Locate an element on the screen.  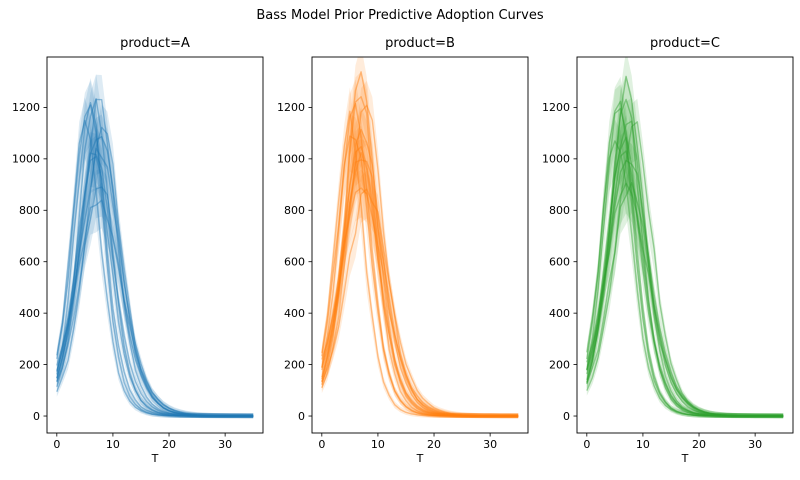
x-axis-label-c: T is located at coordinates (685, 458).